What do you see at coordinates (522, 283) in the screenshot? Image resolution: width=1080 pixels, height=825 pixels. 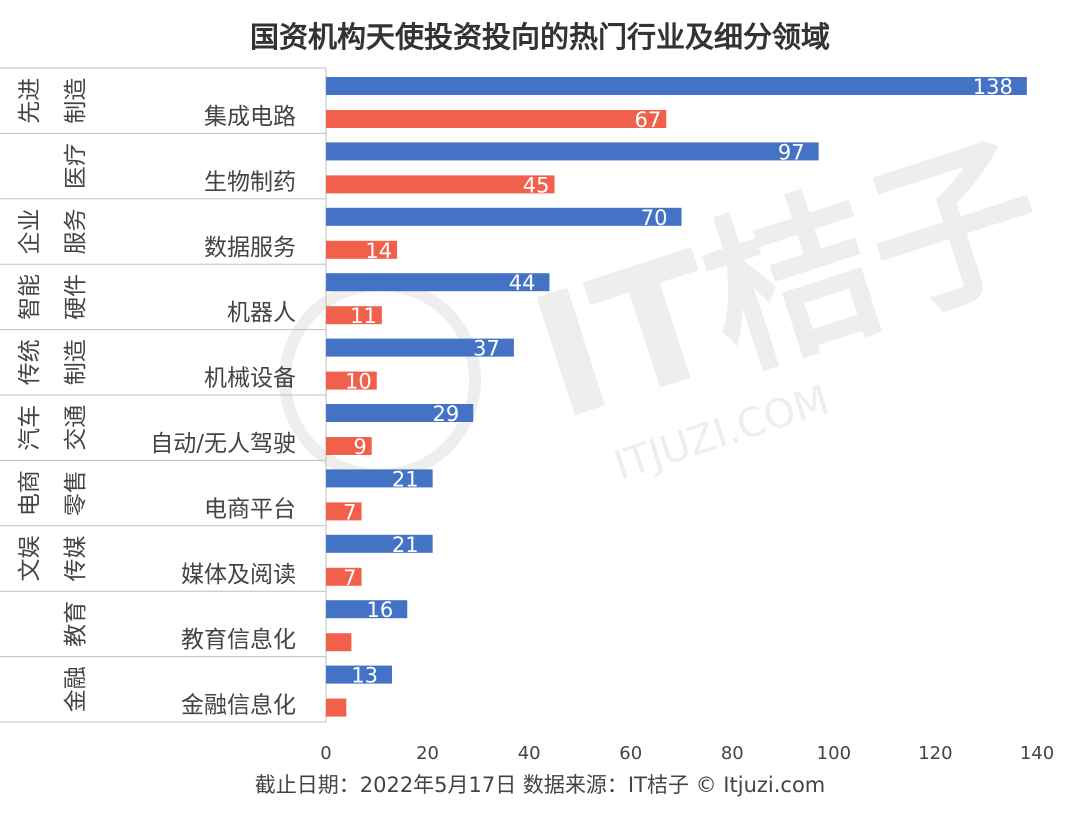 I see `data-label-industry: 44` at bounding box center [522, 283].